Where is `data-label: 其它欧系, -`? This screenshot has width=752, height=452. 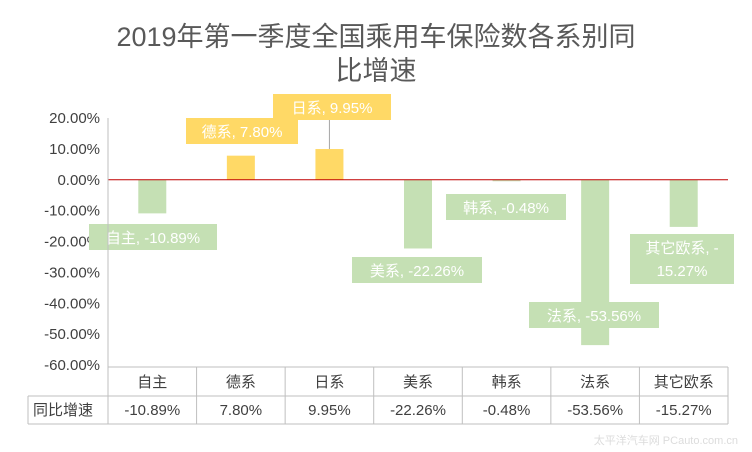
data-label: 其它欧系, - is located at coordinates (681, 248).